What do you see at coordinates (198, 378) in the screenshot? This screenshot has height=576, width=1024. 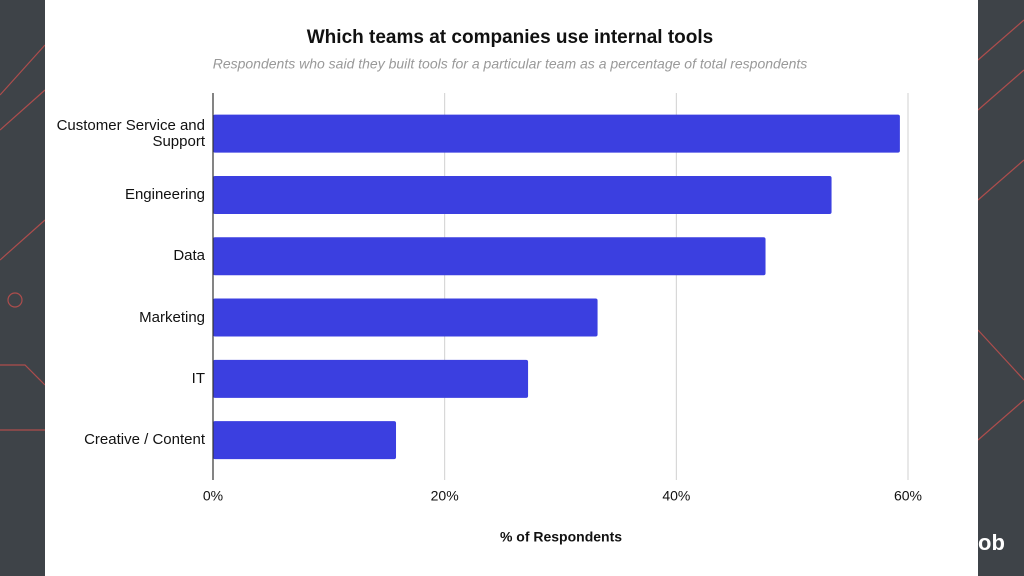 I see `y-tick-label: IT` at bounding box center [198, 378].